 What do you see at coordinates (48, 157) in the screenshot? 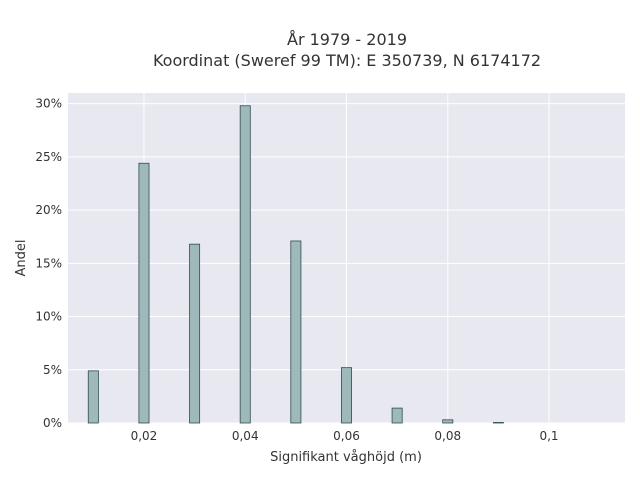
I see `y-tick-label: 25%` at bounding box center [48, 157].